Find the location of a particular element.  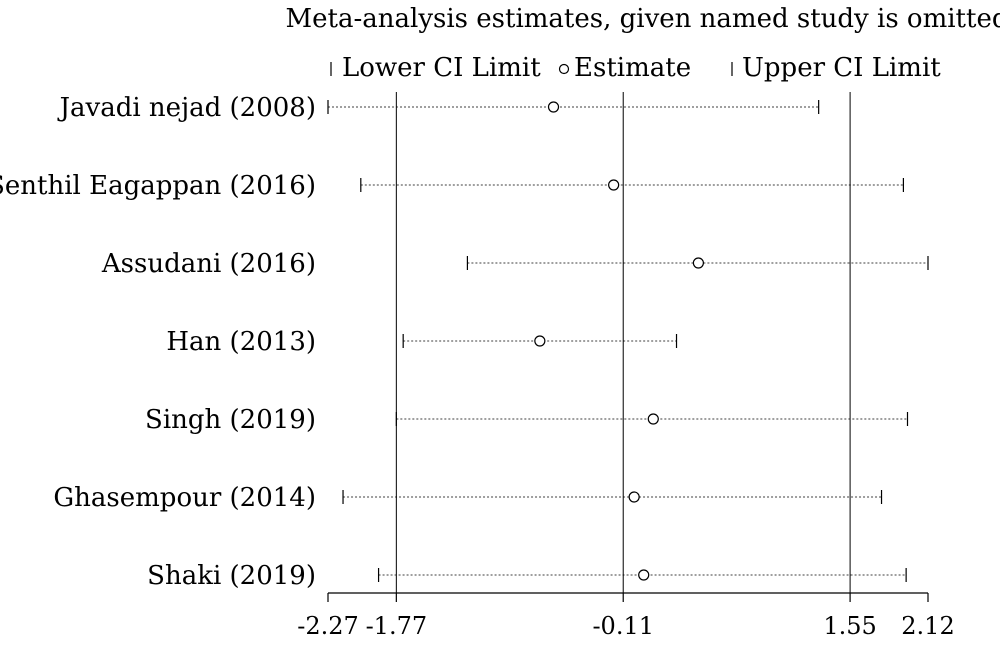

x-tick-label: 1.55 is located at coordinates (849, 626).